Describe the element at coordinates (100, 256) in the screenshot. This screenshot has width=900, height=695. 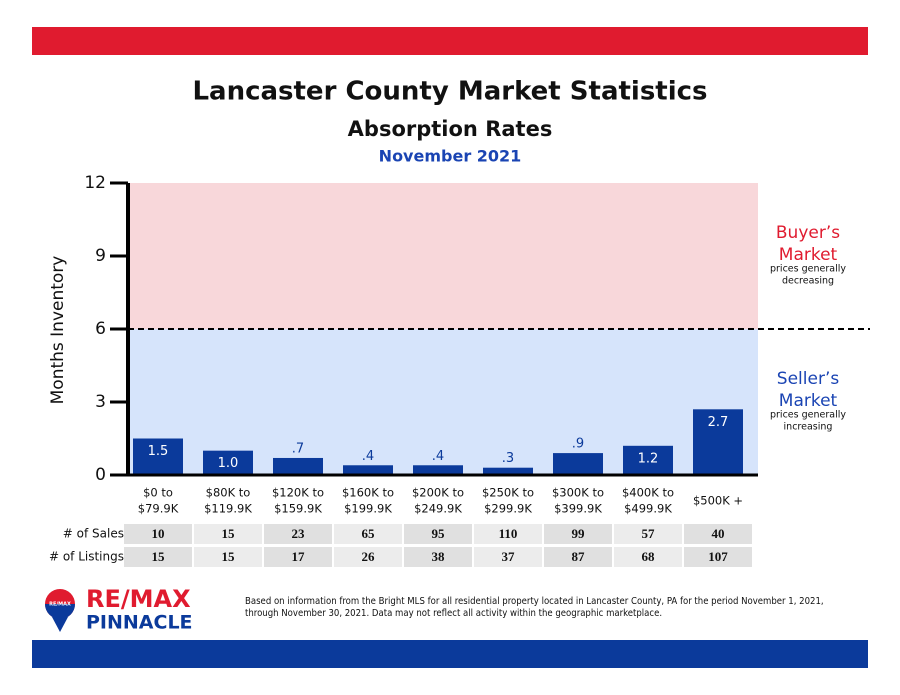
I see `y-tick-label: 9` at that location.